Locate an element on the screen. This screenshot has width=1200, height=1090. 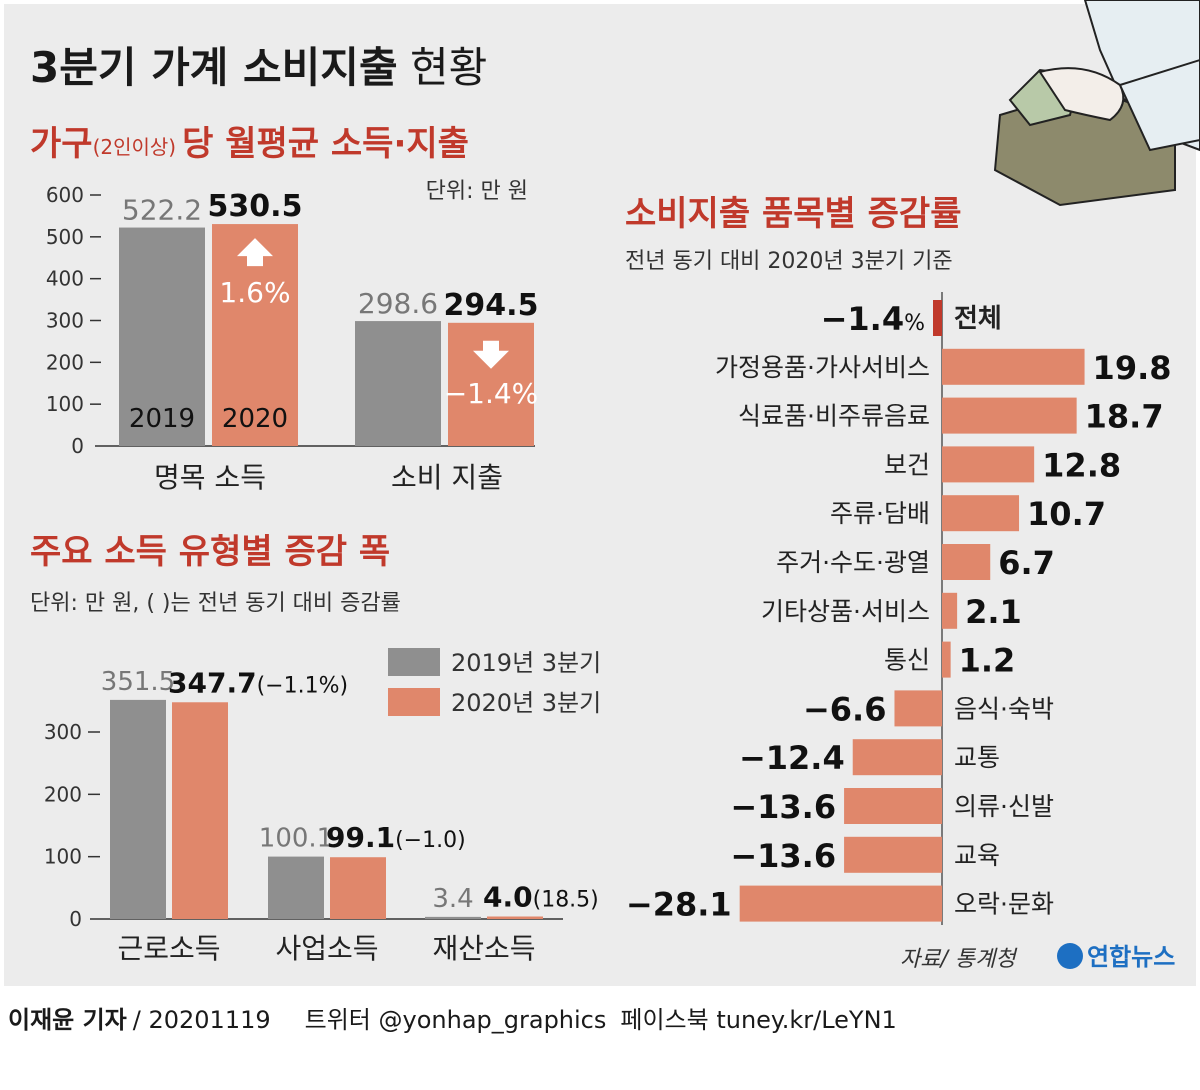
chart2-value-2020: 4.0(18.5) is located at coordinates (541, 897).